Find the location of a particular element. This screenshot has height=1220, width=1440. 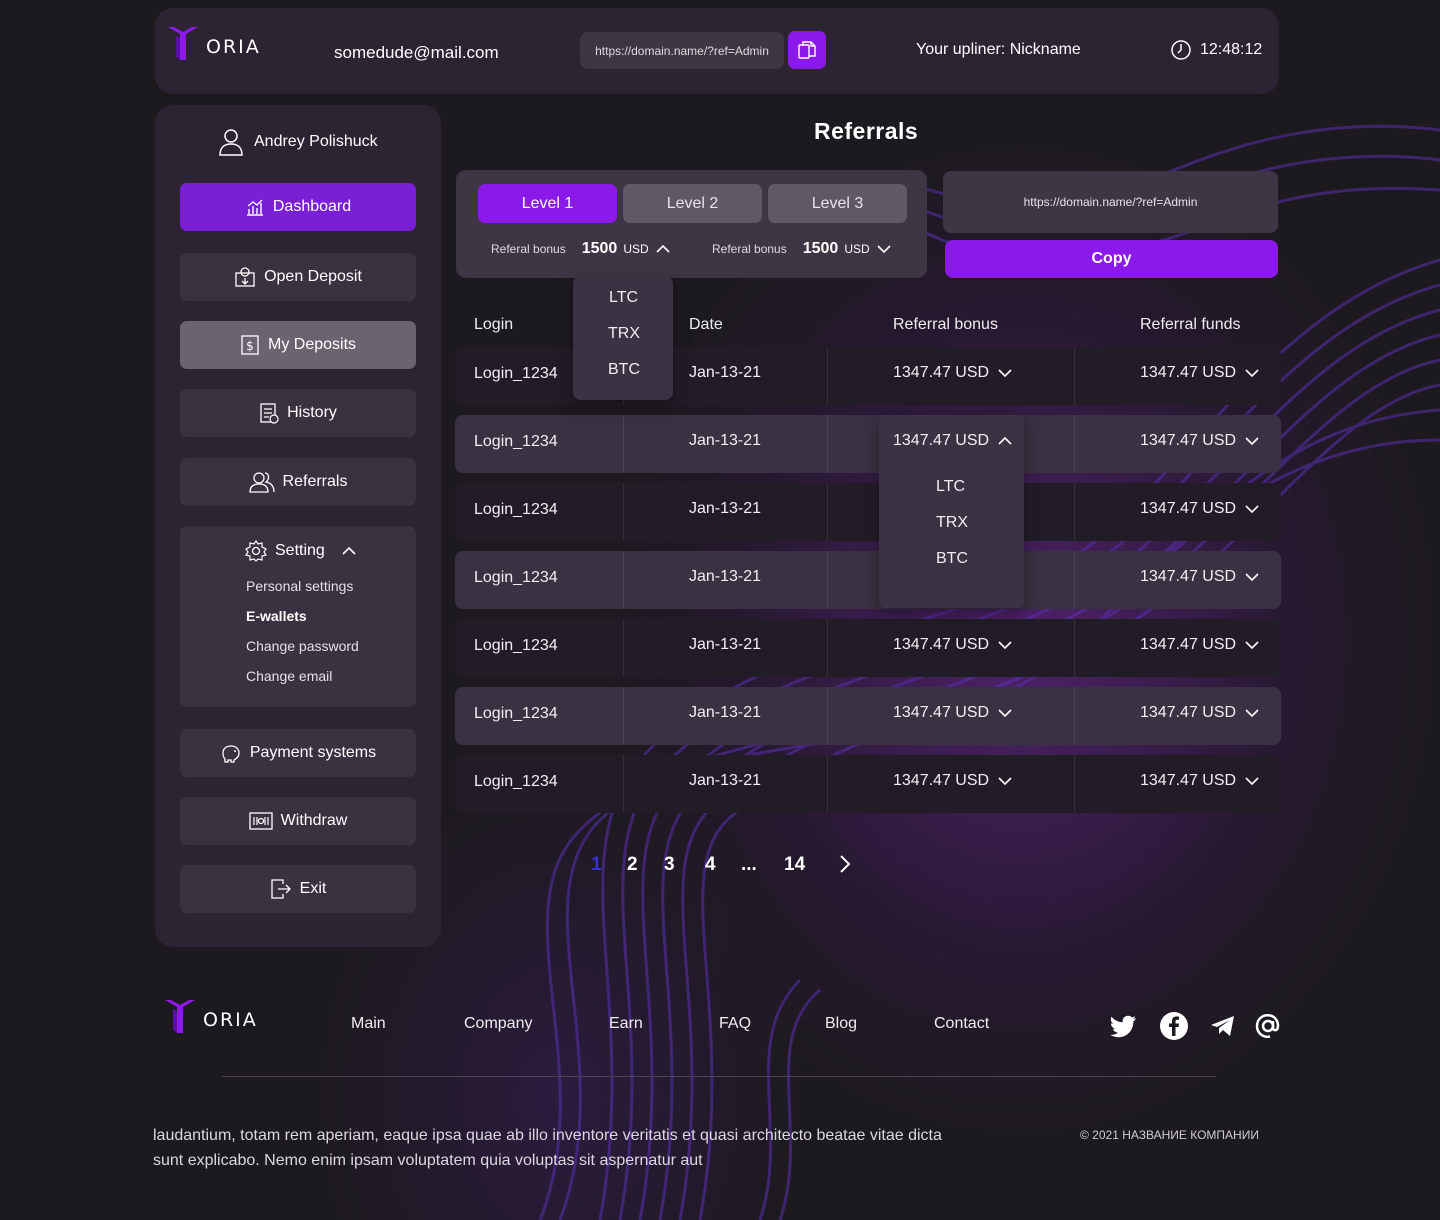

page-4: 4 is located at coordinates (710, 864).